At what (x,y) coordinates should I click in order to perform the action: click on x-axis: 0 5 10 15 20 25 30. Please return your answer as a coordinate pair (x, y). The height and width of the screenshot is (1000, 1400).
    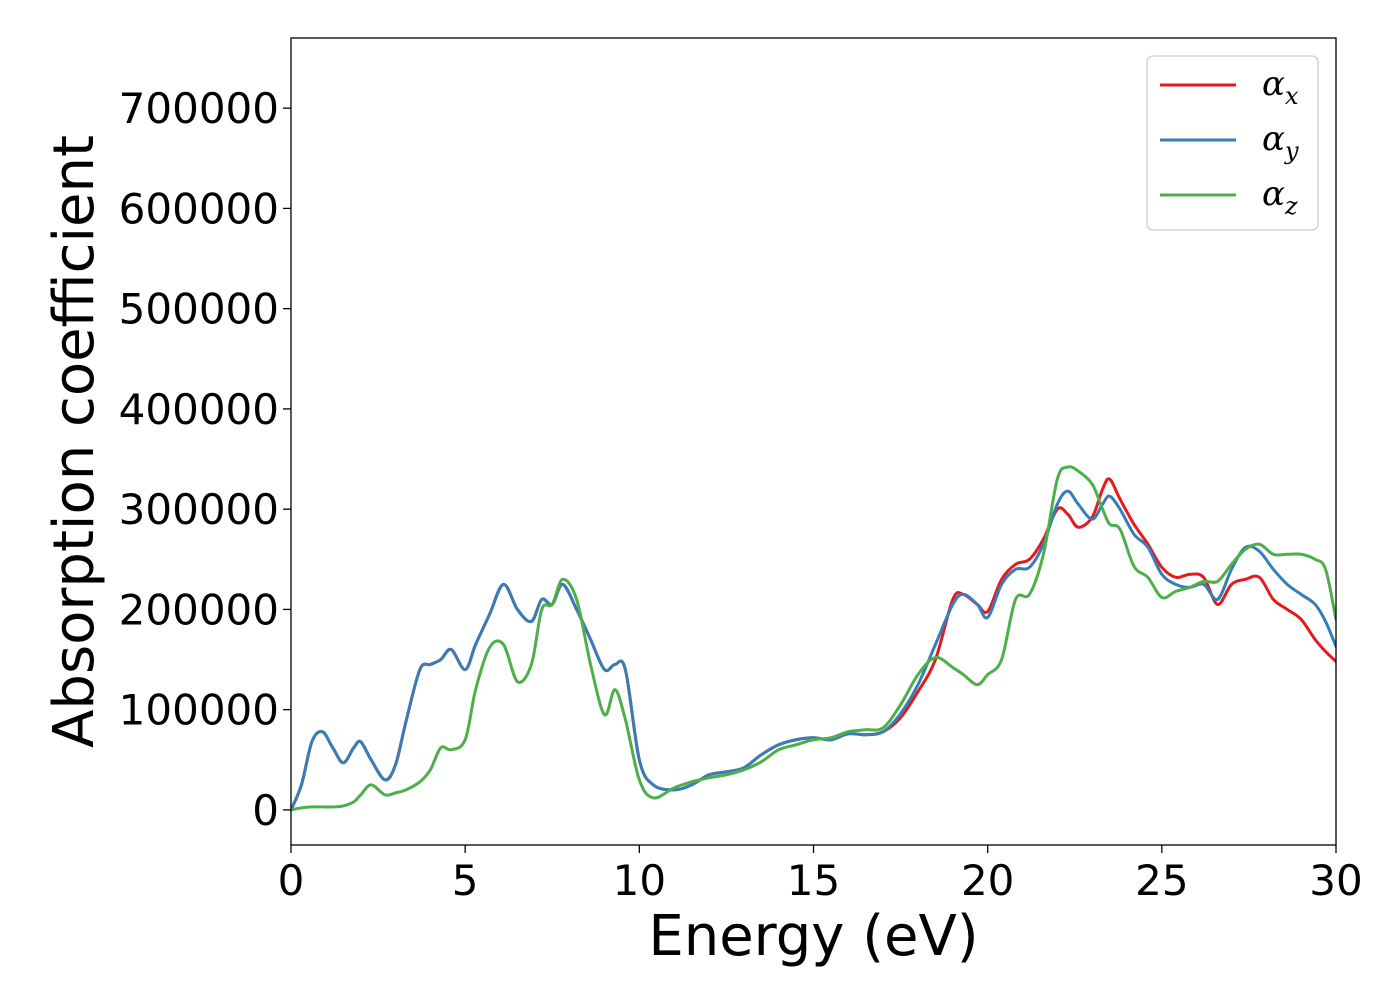
    Looking at the image, I should click on (820, 875).